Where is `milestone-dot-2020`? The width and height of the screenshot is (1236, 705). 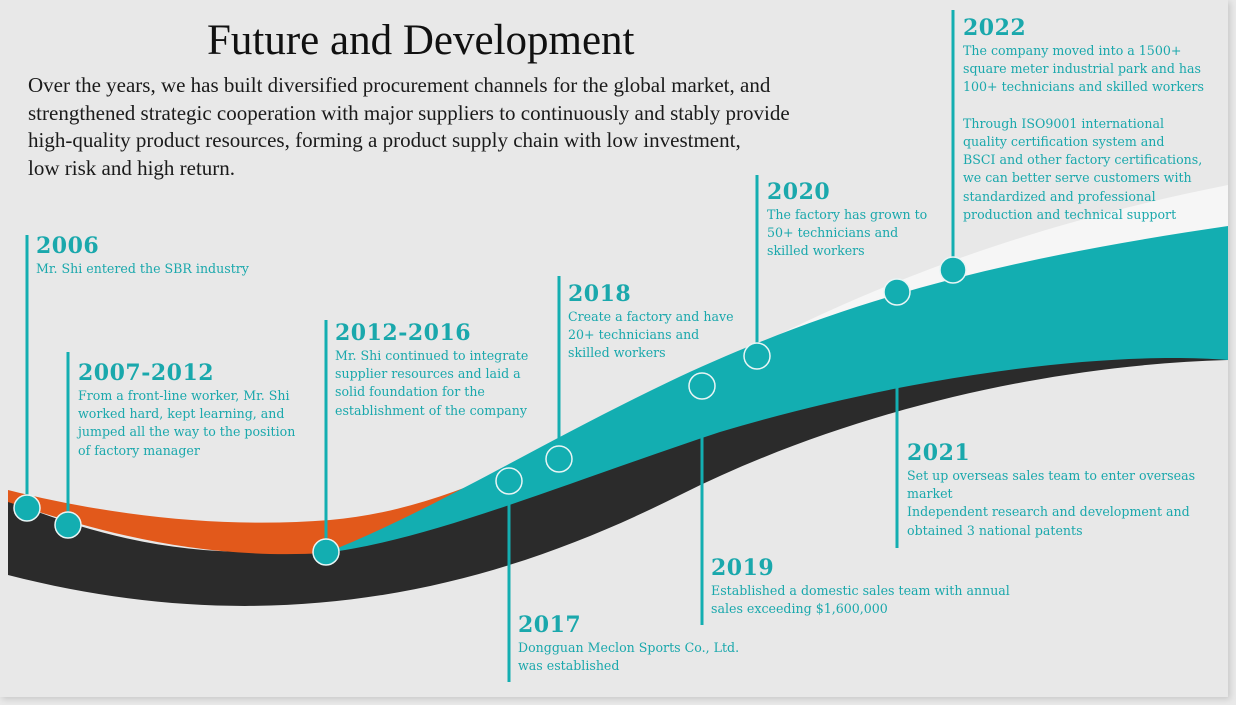
milestone-dot-2020 is located at coordinates (757, 356).